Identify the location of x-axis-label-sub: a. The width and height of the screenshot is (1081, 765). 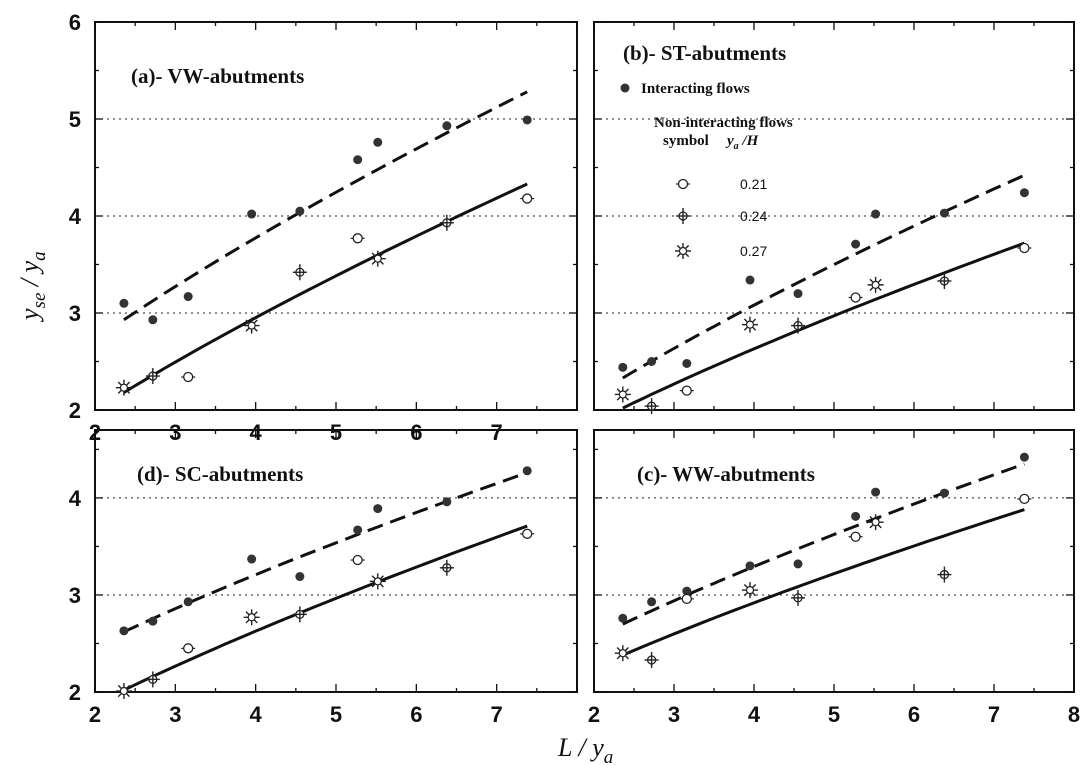
(609, 756).